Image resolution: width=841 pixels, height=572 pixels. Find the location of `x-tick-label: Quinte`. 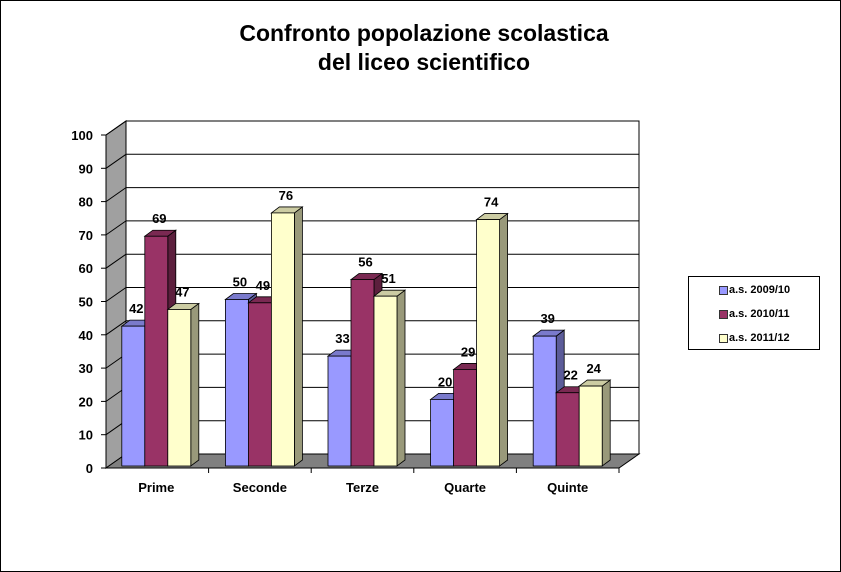

x-tick-label: Quinte is located at coordinates (567, 487).